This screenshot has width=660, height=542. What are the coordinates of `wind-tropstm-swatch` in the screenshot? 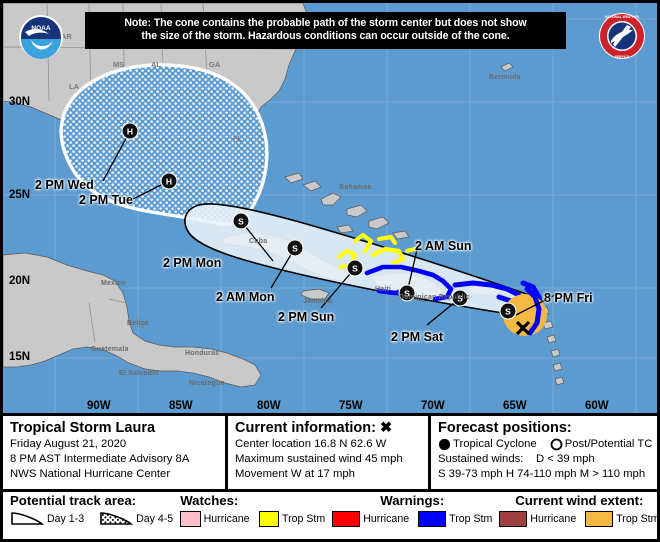 It's located at (599, 518).